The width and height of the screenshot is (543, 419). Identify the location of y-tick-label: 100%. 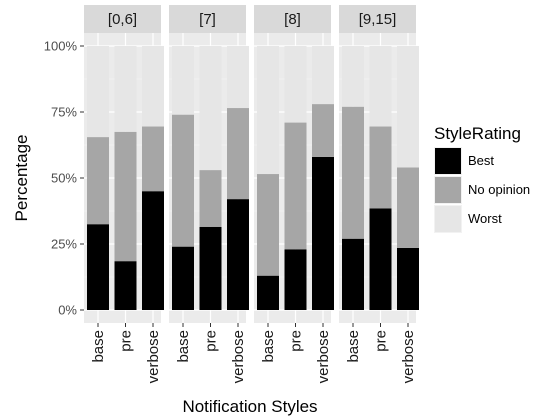
(61, 46).